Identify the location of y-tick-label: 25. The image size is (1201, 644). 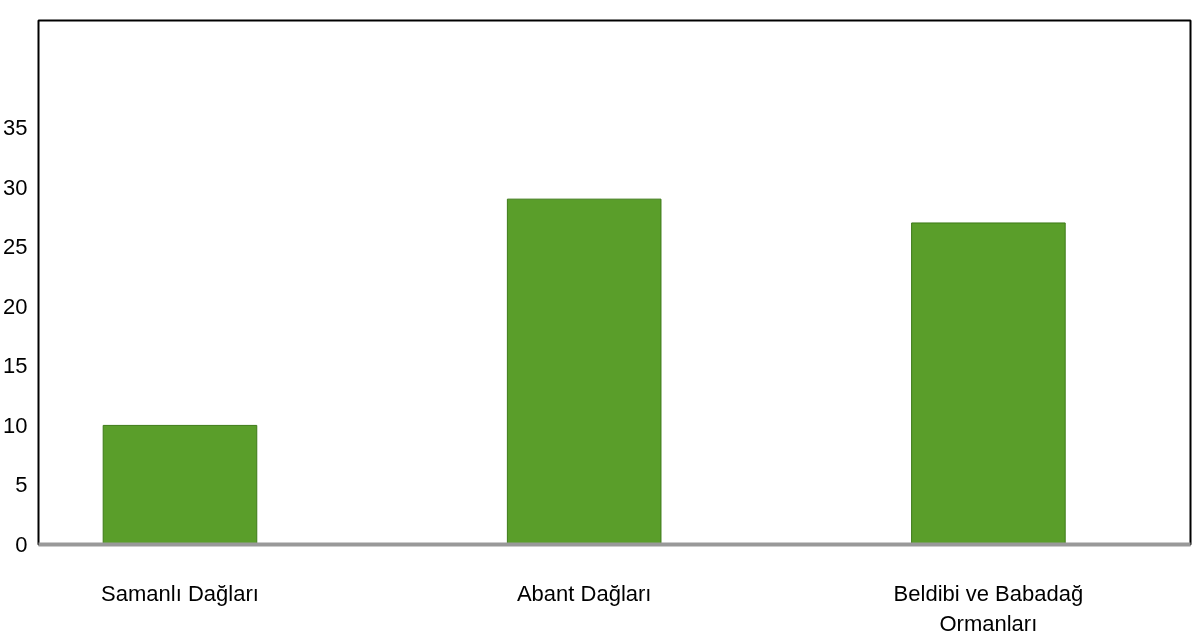
(15, 247).